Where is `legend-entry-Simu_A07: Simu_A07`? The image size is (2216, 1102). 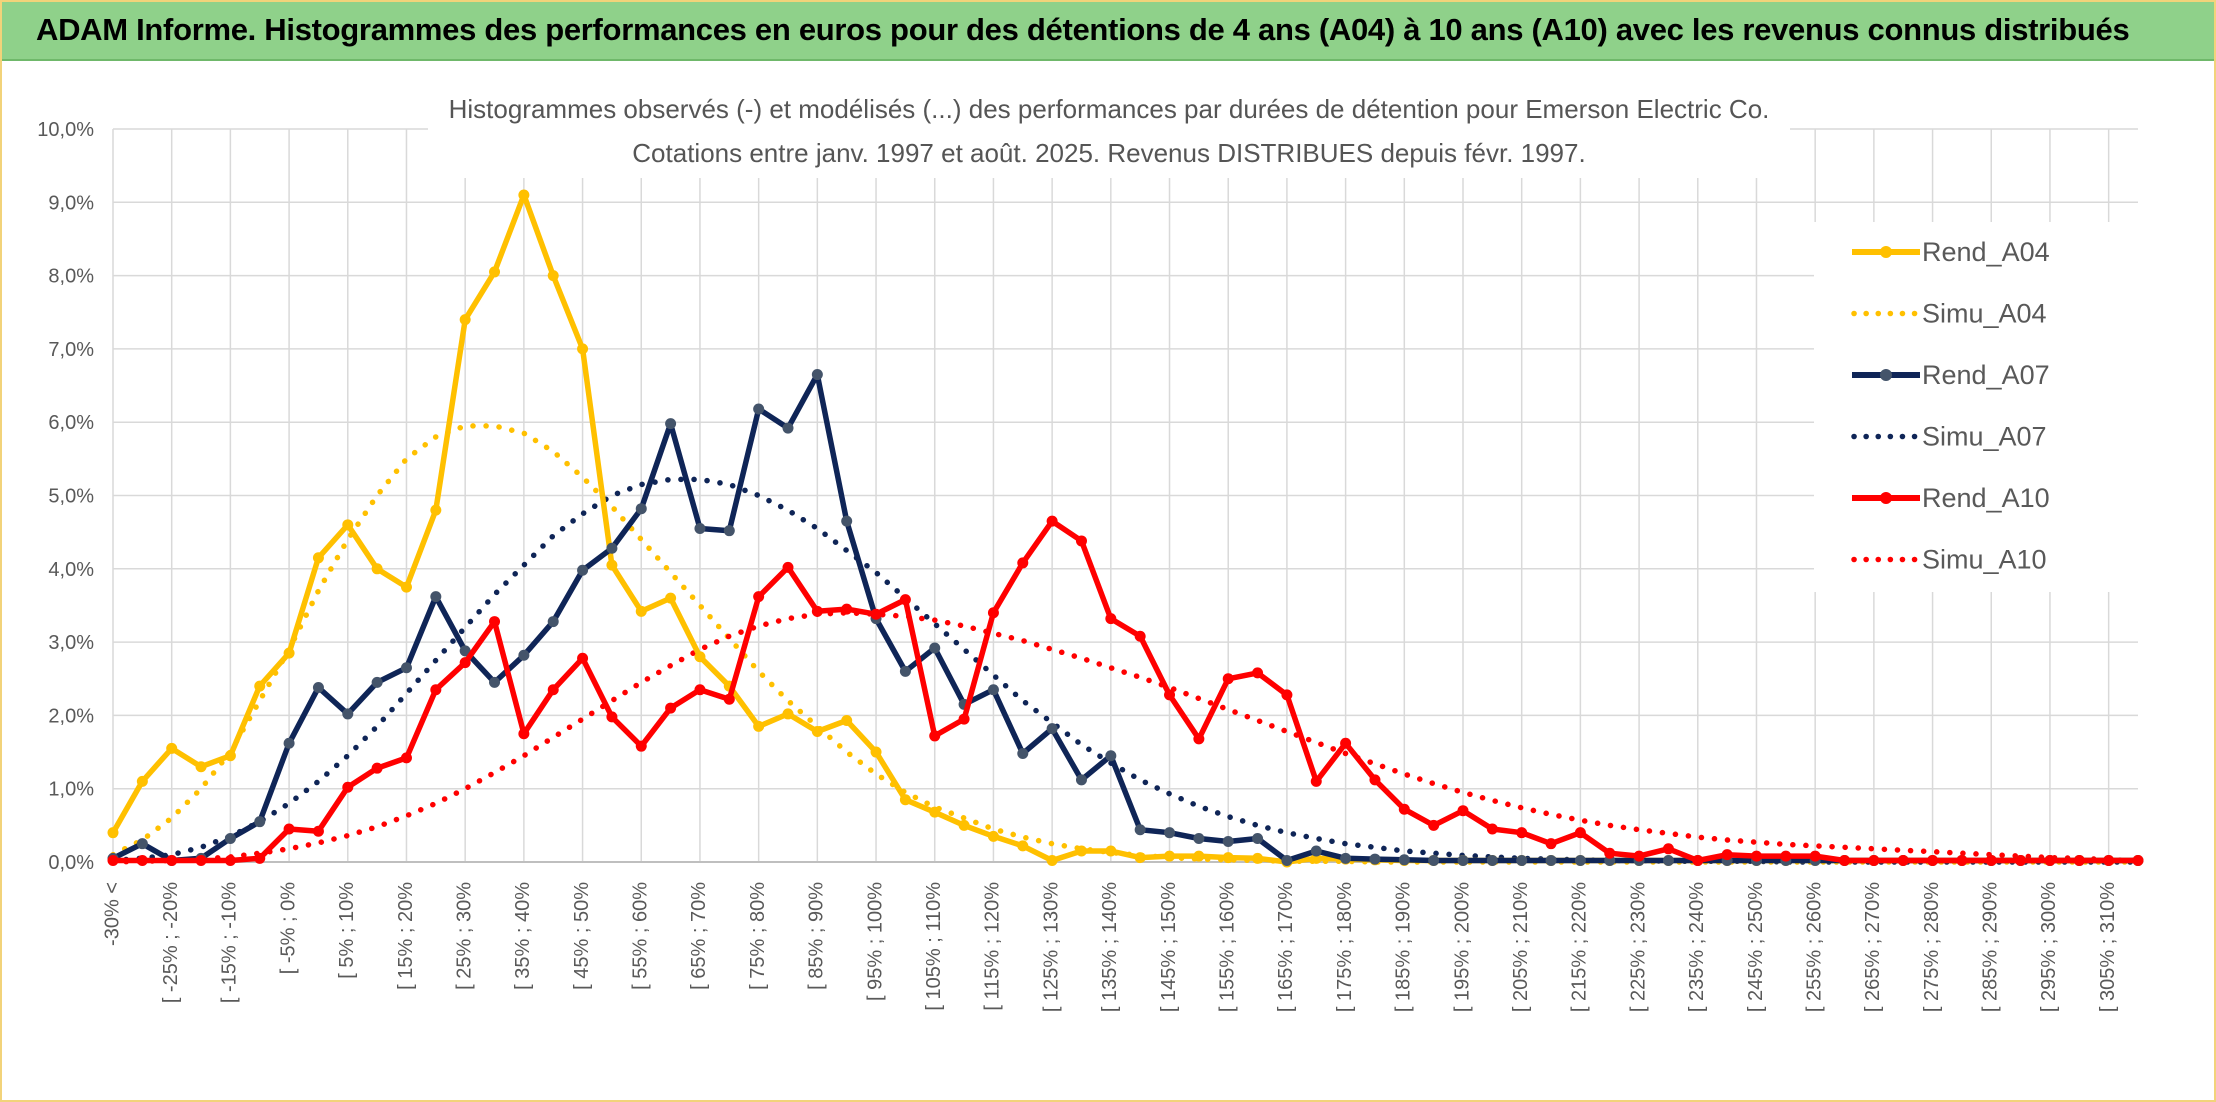 legend-entry-Simu_A07: Simu_A07 is located at coordinates (1949, 437).